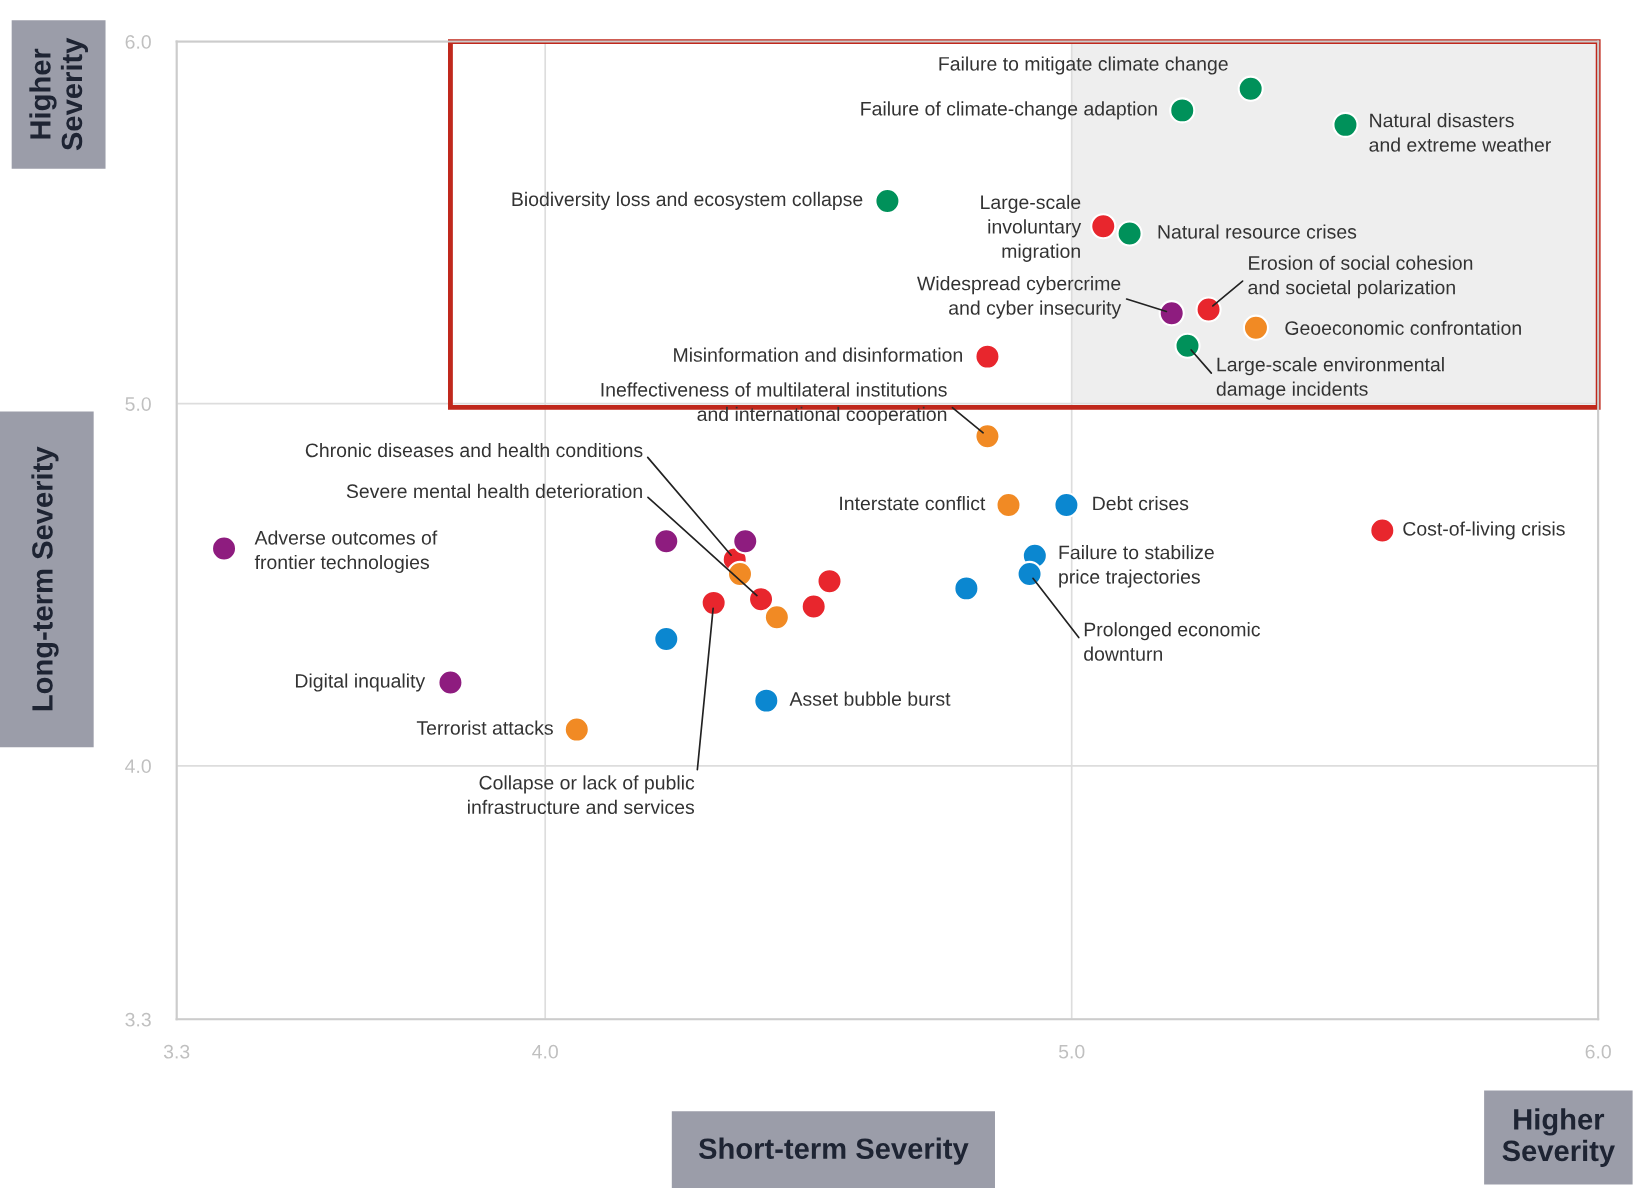 This screenshot has width=1651, height=1188. What do you see at coordinates (1009, 110) in the screenshot?
I see `annotation: Failure of climate-change adaption` at bounding box center [1009, 110].